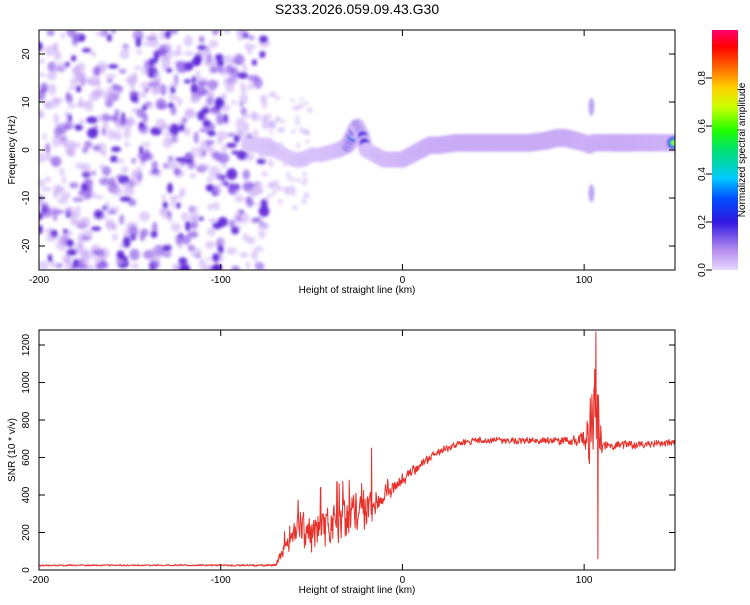  What do you see at coordinates (12, 450) in the screenshot?
I see `snr-y-label: SNR (10 * v/v)` at bounding box center [12, 450].